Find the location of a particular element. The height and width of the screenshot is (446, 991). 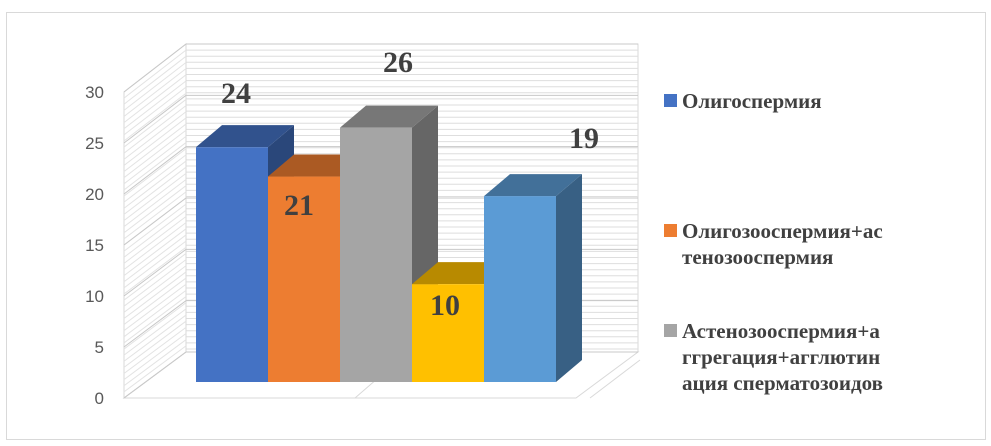

data-label-4: 10 is located at coordinates (445, 305).